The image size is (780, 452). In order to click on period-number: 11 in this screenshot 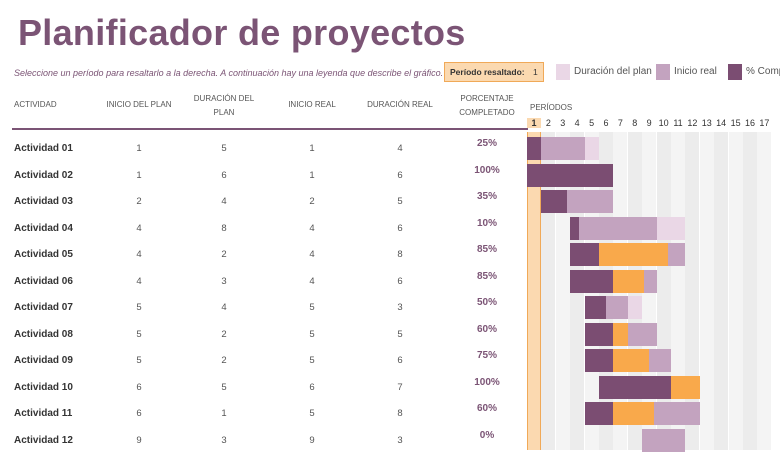, I will do `click(678, 123)`.